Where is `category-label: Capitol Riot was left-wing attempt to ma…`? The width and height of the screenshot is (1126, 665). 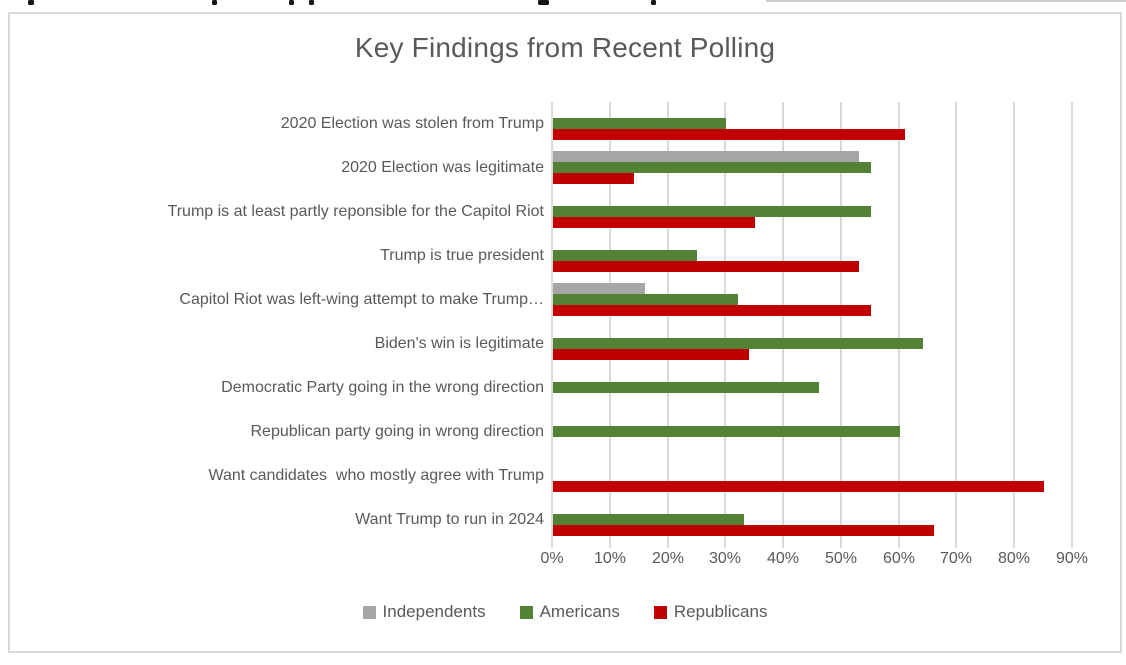 category-label: Capitol Riot was left-wing attempt to ma… is located at coordinates (361, 299).